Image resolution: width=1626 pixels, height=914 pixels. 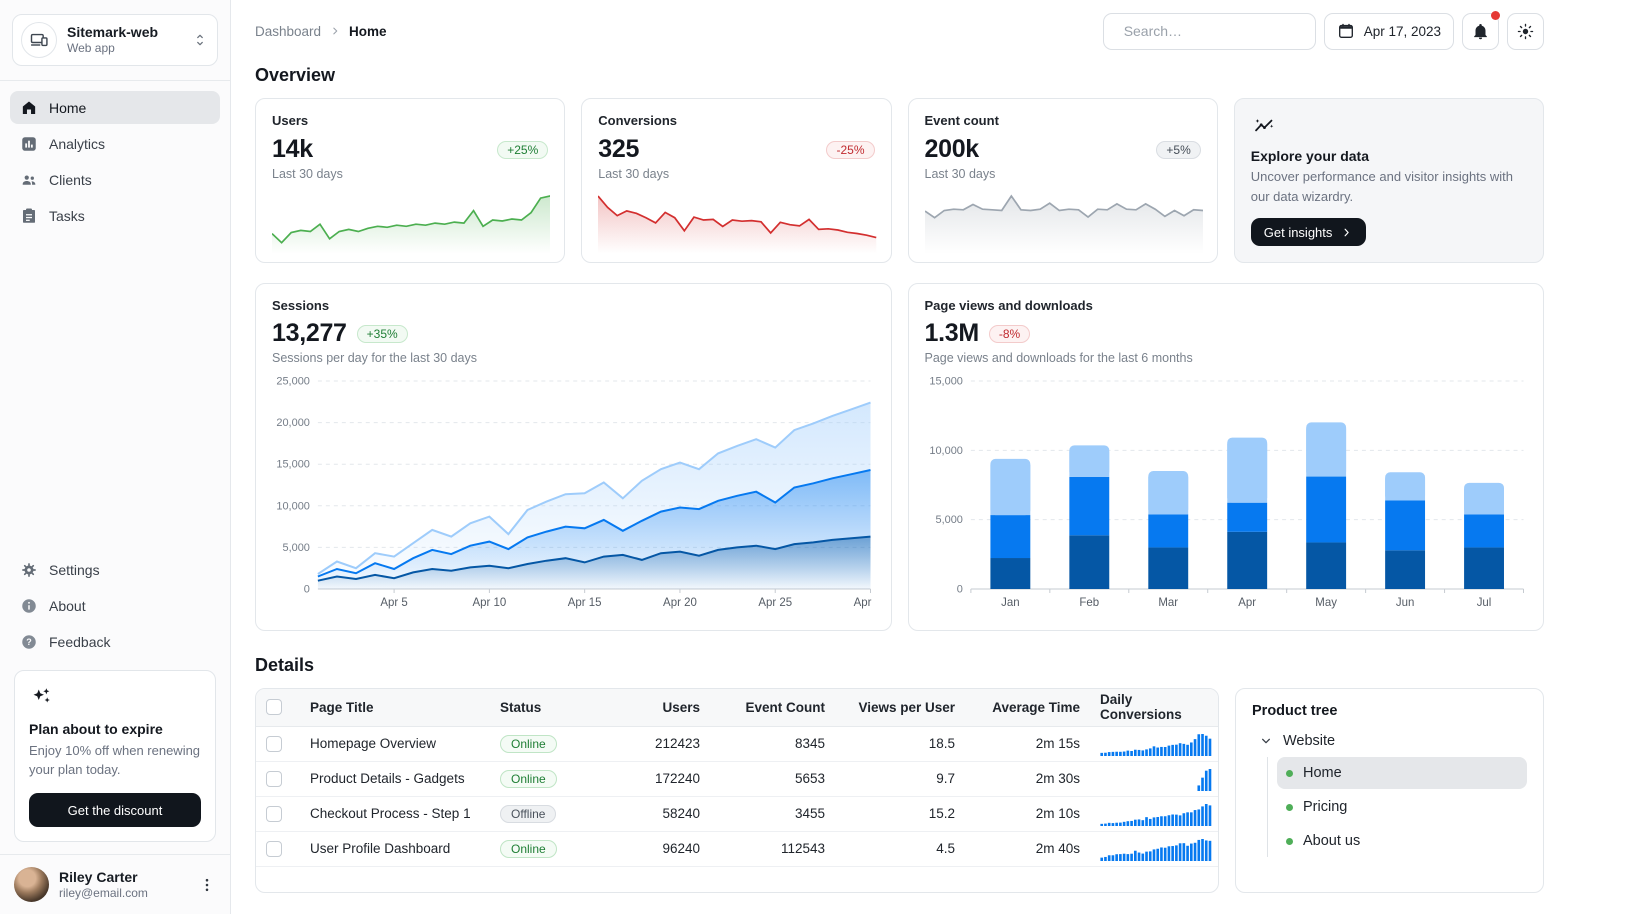 What do you see at coordinates (115, 107) in the screenshot?
I see `sidebar-item-home: Home` at bounding box center [115, 107].